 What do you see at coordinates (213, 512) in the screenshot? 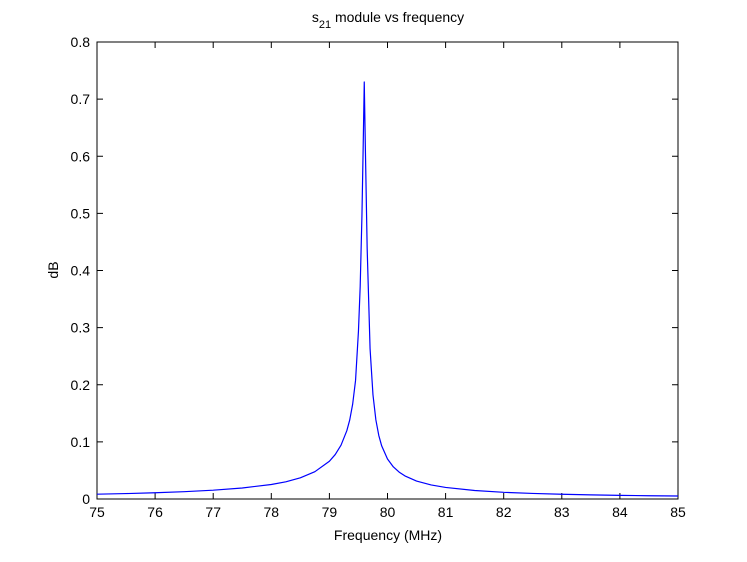
I see `x-tick-label: 77` at bounding box center [213, 512].